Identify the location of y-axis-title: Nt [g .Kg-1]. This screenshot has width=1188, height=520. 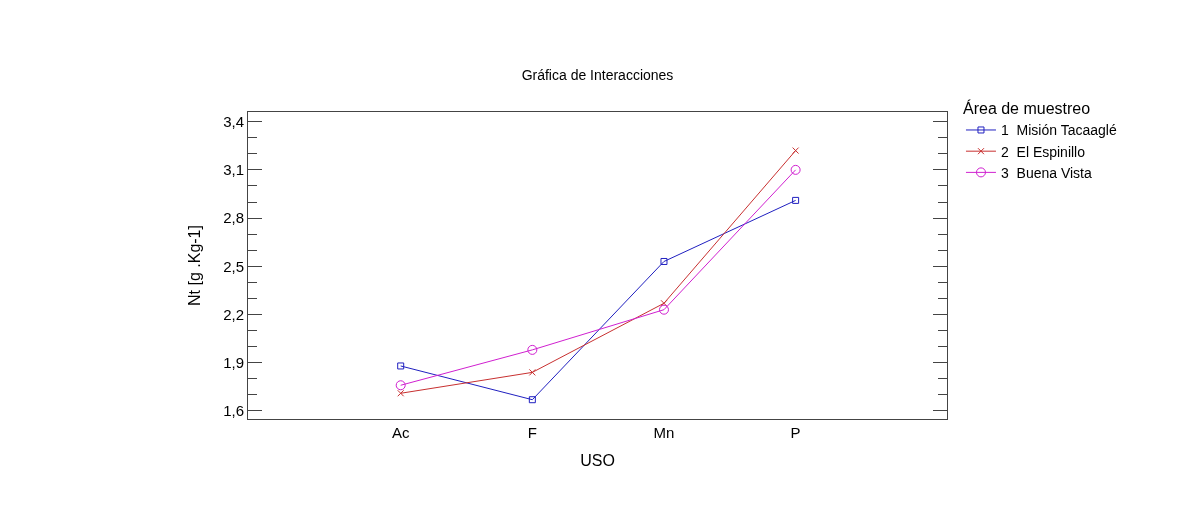
(195, 265).